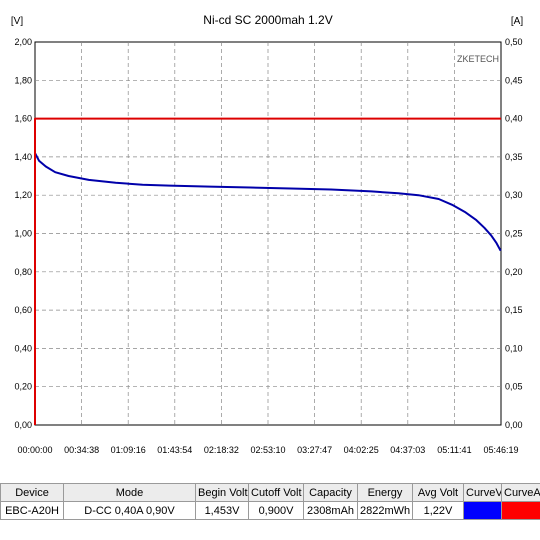  I want to click on y-left-tick-label: 1,00, so click(23, 234).